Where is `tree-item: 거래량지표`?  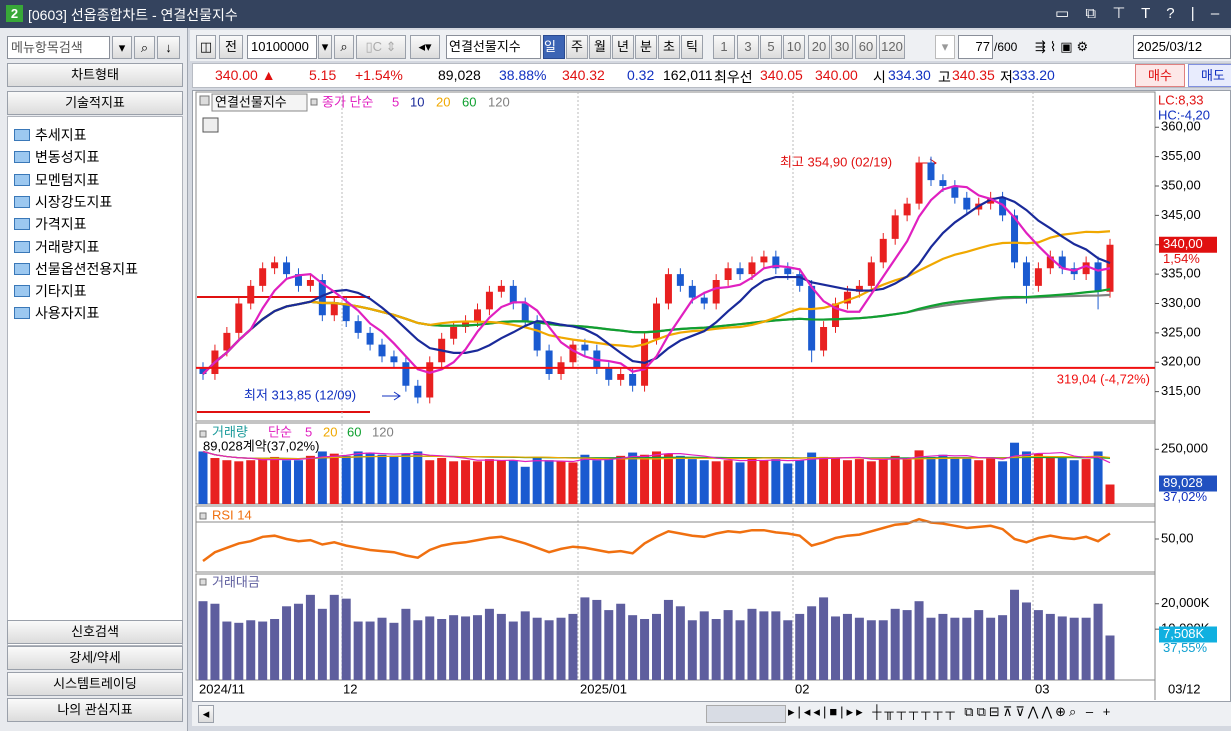 tree-item: 거래량지표 is located at coordinates (56, 247).